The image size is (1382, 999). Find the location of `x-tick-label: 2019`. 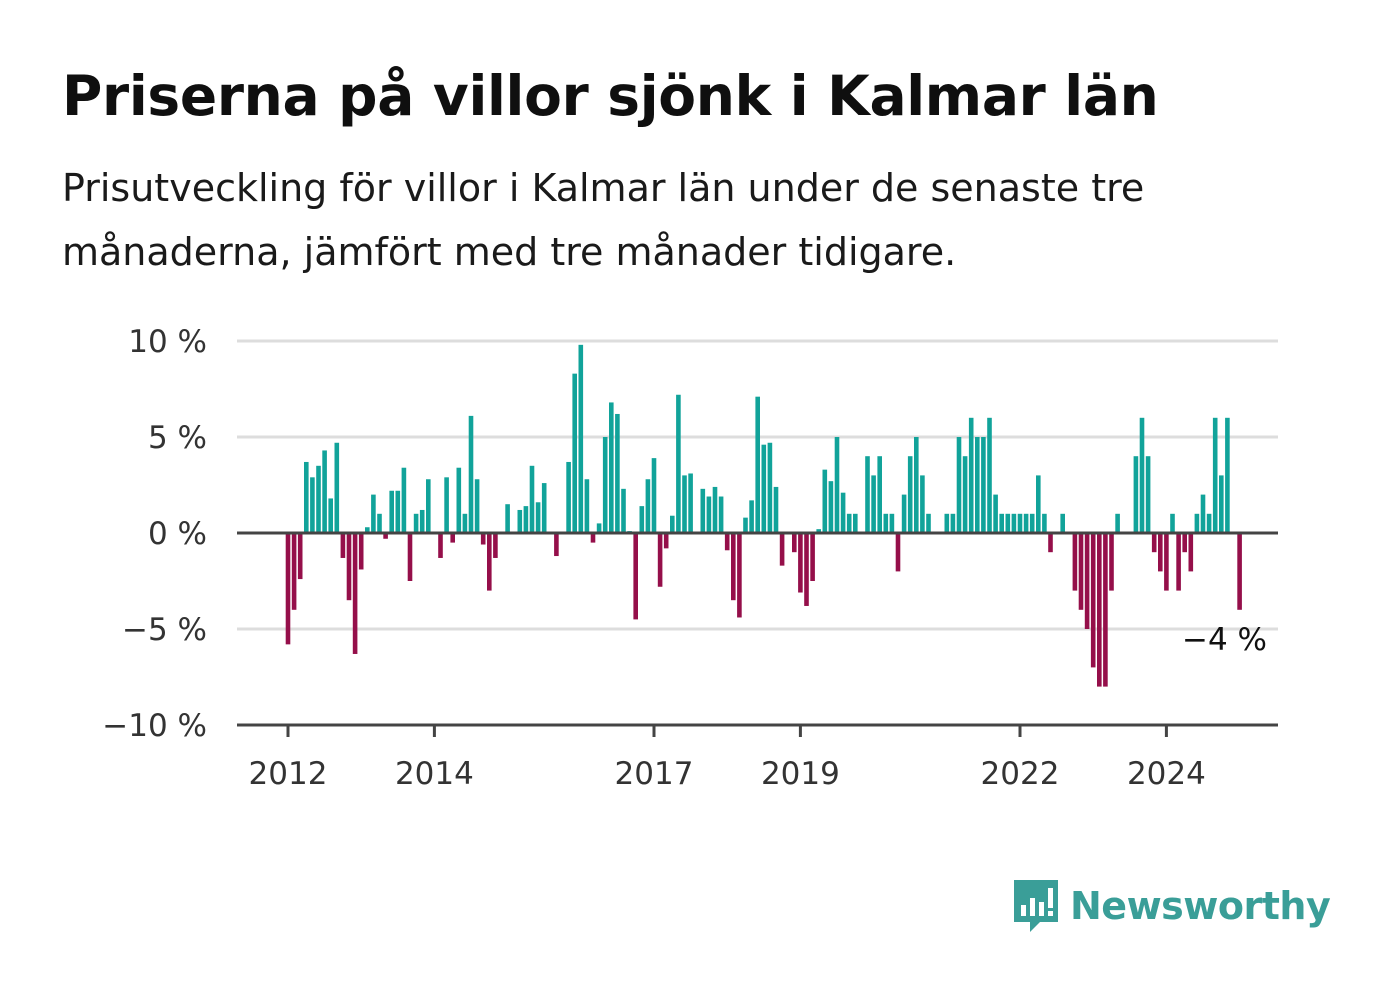

x-tick-label: 2019 is located at coordinates (800, 774).